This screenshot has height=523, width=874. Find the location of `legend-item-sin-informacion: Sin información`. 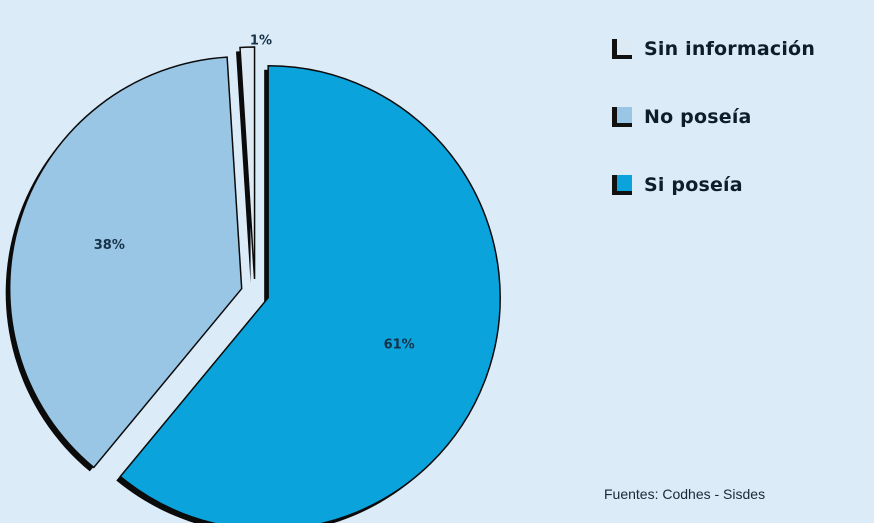

legend-item-sin-informacion: Sin información is located at coordinates (713, 49).